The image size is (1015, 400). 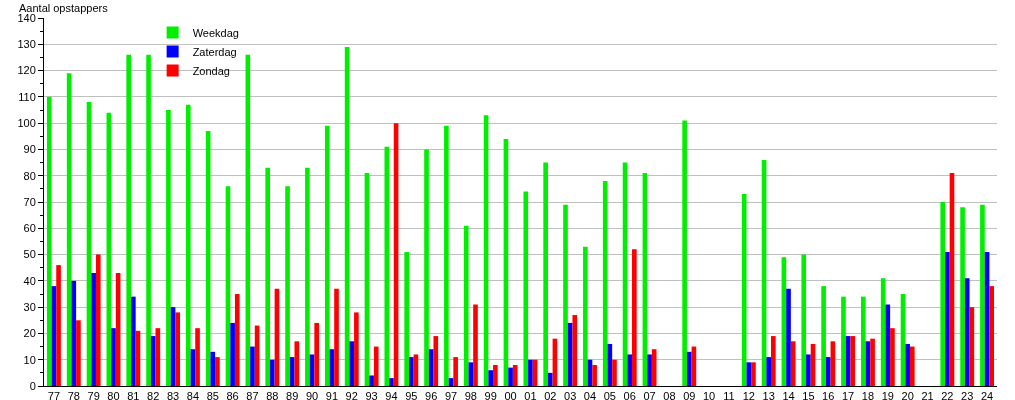 I want to click on y-tick-label: 90, so click(x=29, y=149).